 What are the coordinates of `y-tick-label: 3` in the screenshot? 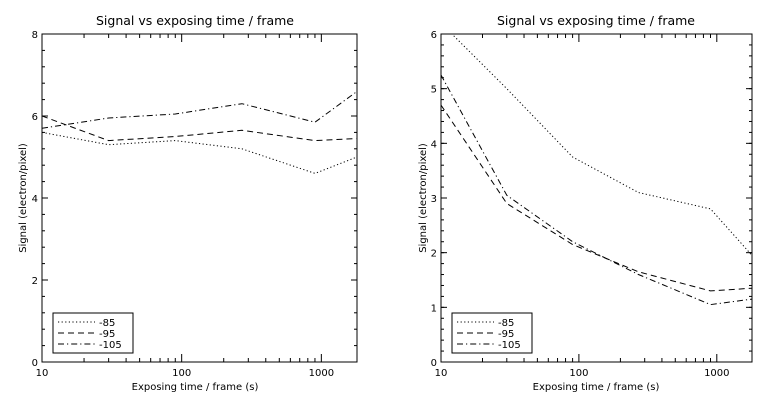 It's located at (434, 199).